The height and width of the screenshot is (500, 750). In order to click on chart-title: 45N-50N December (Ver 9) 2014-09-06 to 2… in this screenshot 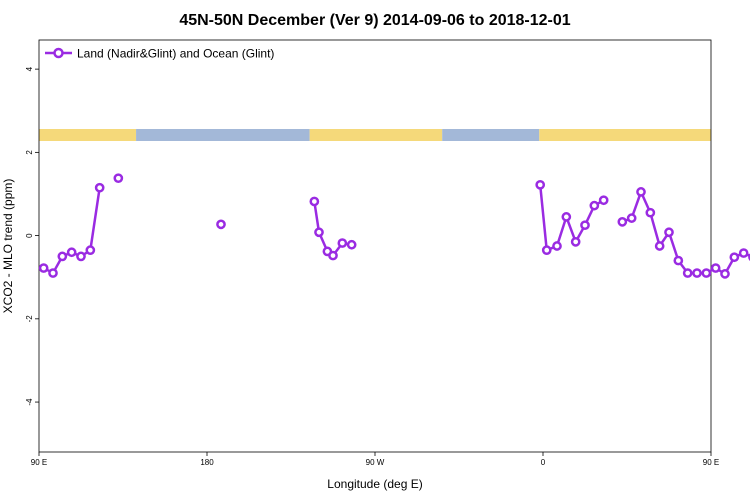, I will do `click(374, 20)`.